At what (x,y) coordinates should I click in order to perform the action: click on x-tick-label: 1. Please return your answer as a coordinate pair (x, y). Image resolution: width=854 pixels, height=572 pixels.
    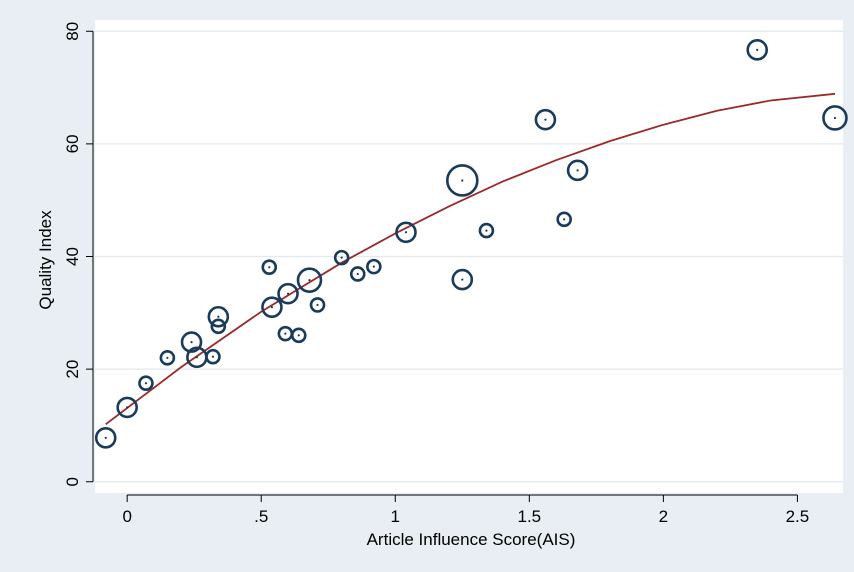
    Looking at the image, I should click on (395, 516).